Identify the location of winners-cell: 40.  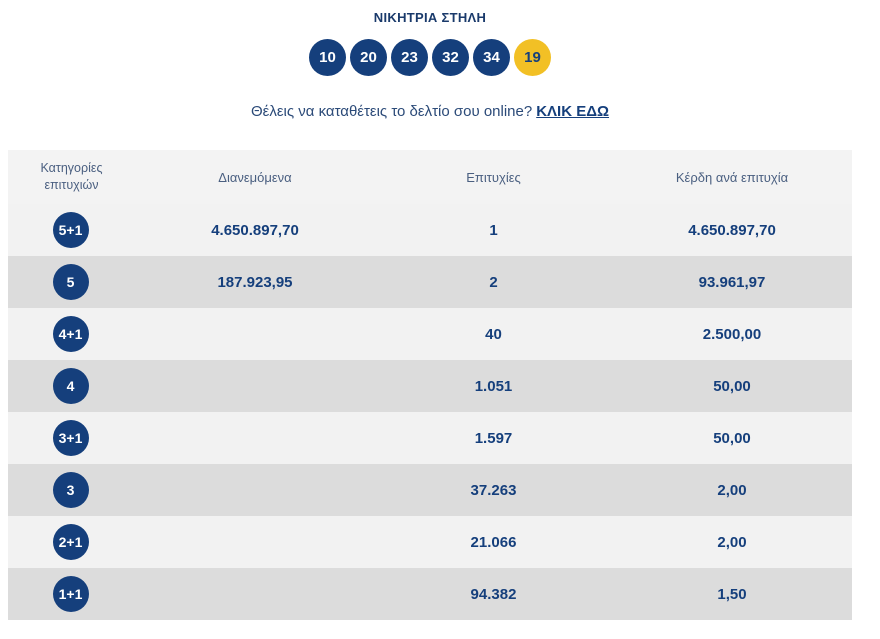
(493, 334).